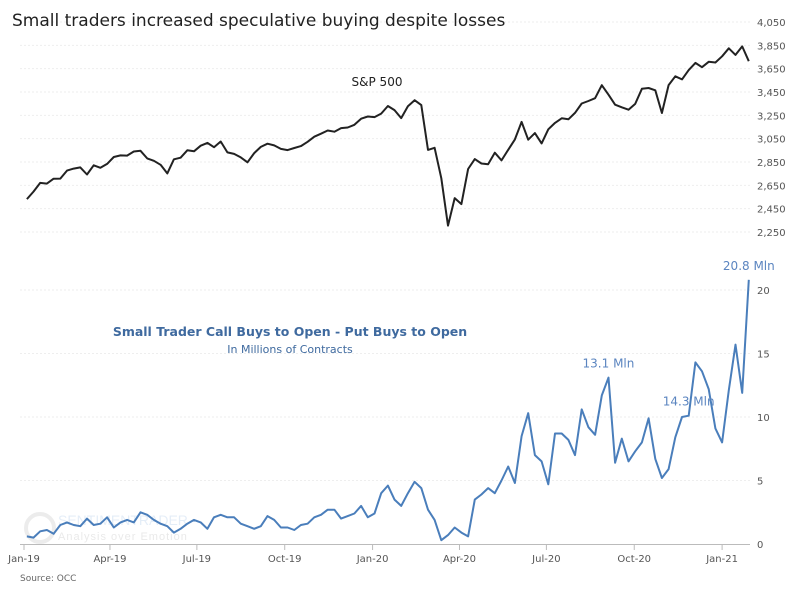 Image resolution: width=796 pixels, height=590 pixels. What do you see at coordinates (763, 355) in the screenshot?
I see `y-tick-label: 15` at bounding box center [763, 355].